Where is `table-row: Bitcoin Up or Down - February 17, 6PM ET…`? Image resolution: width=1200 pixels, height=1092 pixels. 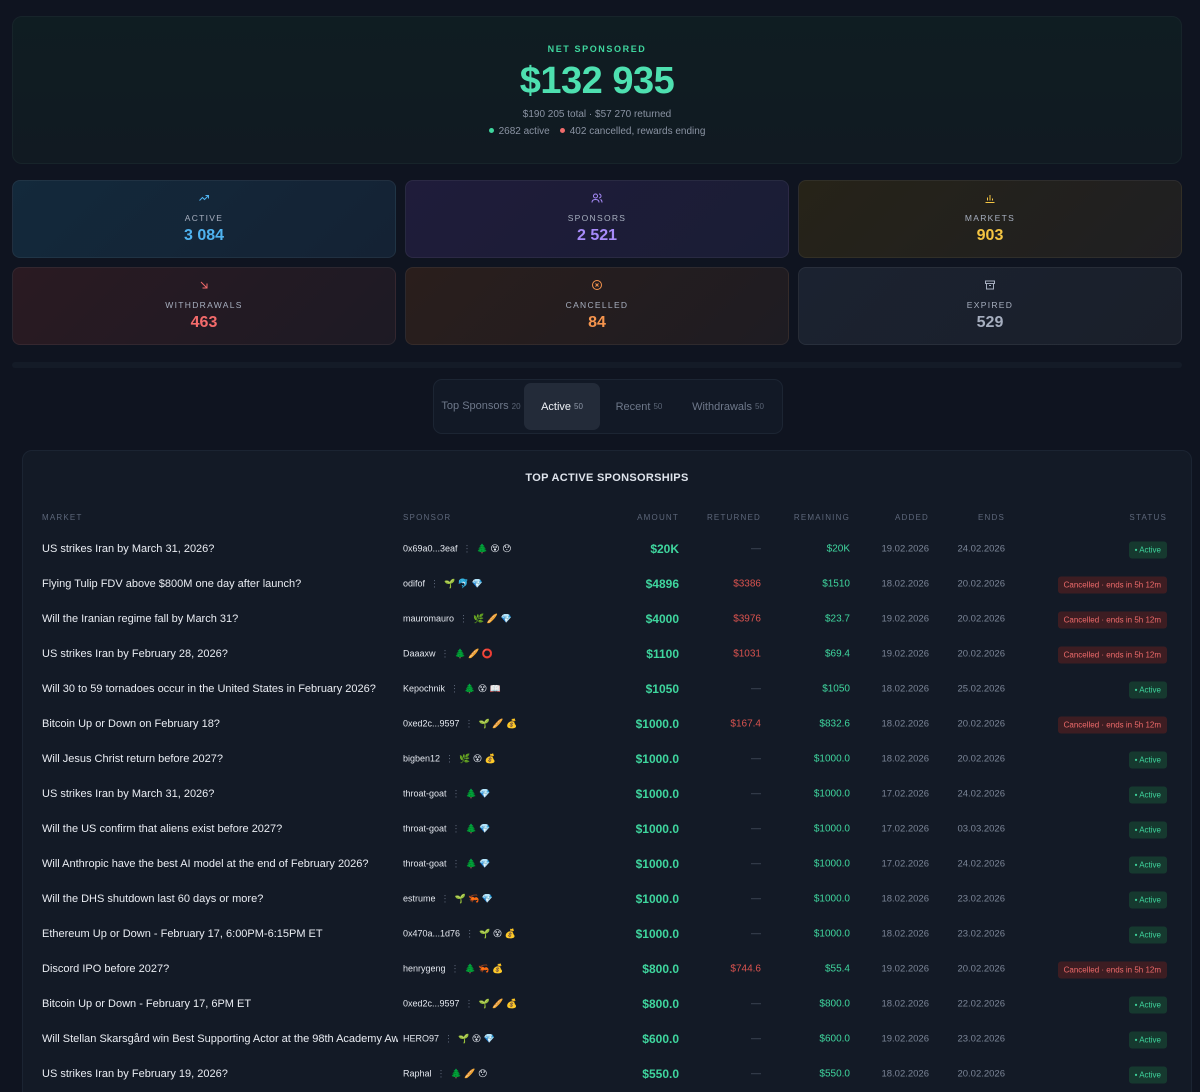 table-row: Bitcoin Up or Down - February 17, 6PM ET… is located at coordinates (607, 1003).